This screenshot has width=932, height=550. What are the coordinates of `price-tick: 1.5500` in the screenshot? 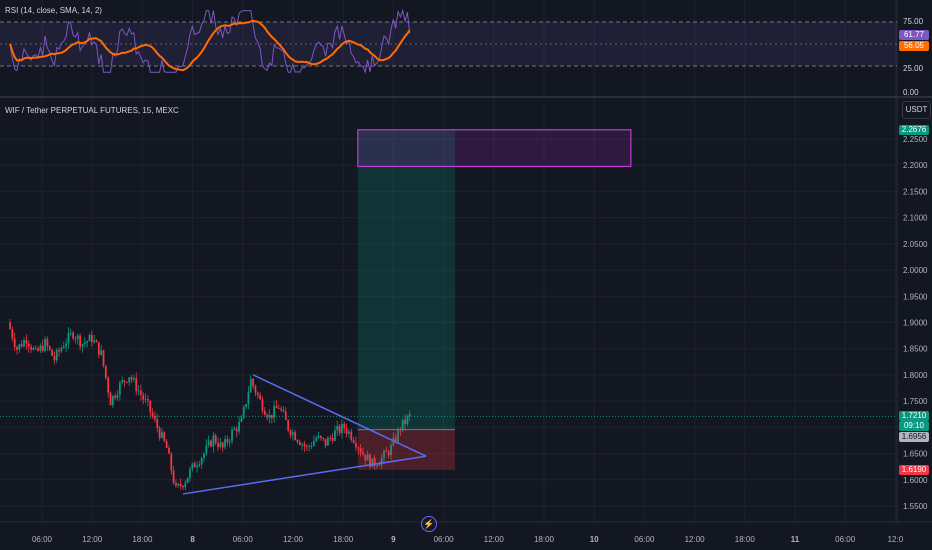 It's located at (915, 506).